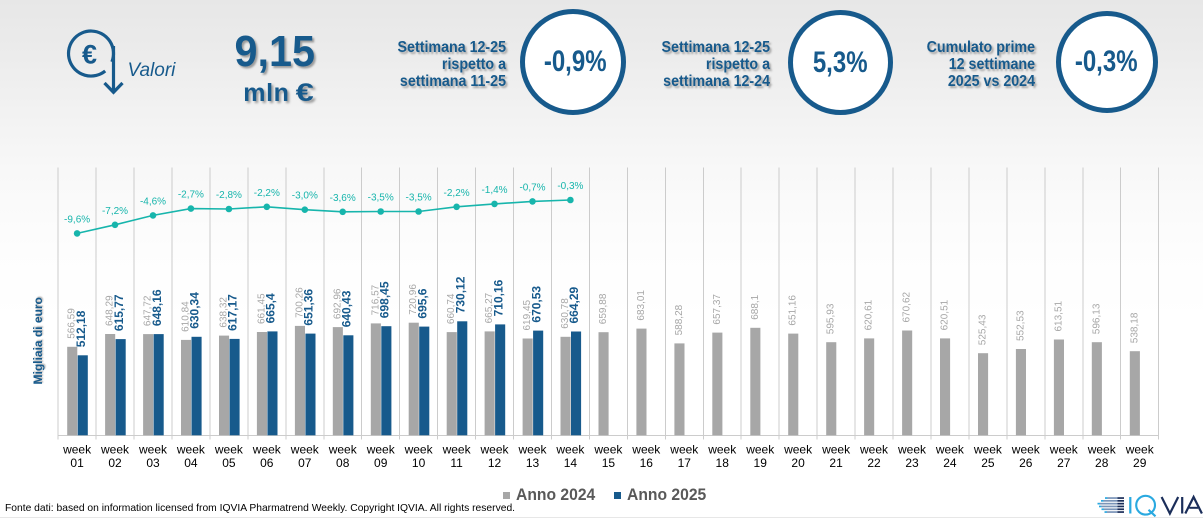  What do you see at coordinates (191, 463) in the screenshot?
I see `svg-text: 04` at bounding box center [191, 463].